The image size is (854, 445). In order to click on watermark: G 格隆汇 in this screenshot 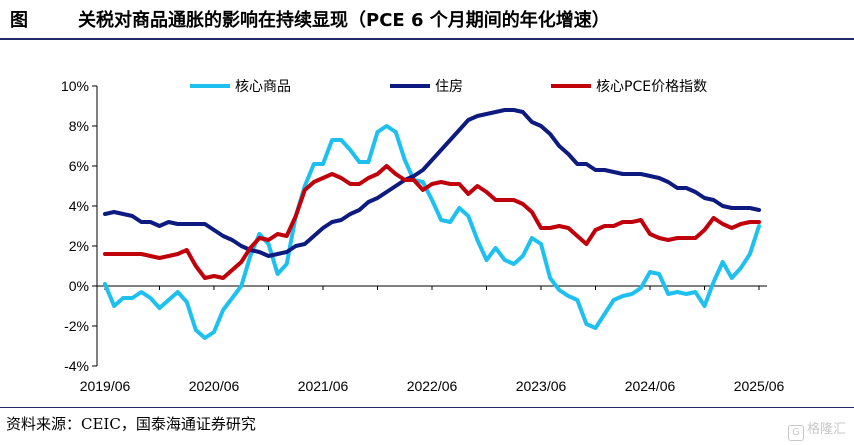, I will do `click(816, 429)`.